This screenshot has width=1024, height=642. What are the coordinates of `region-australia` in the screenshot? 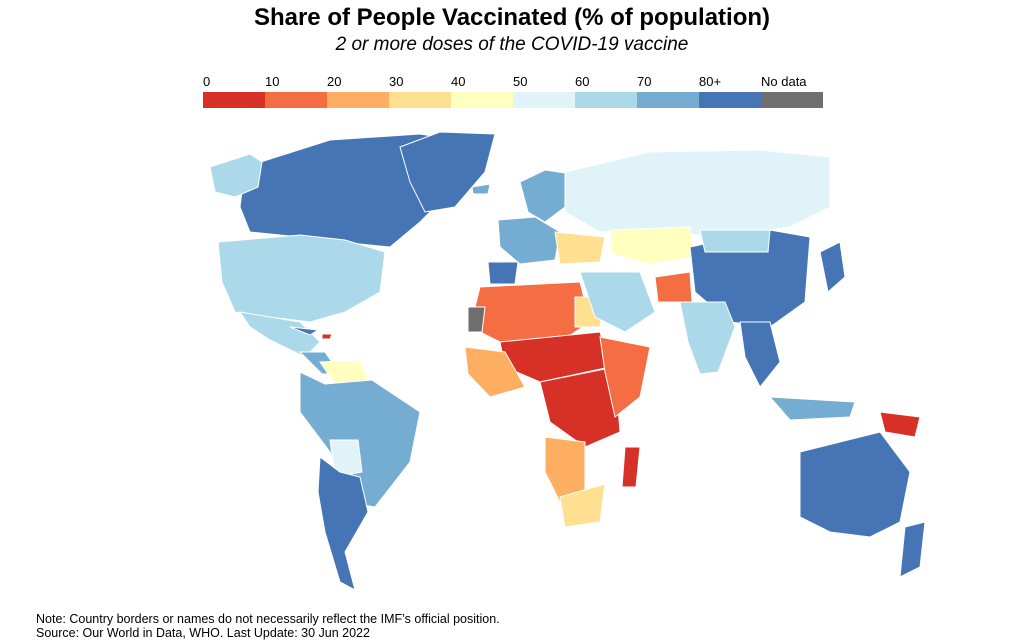 It's located at (855, 484).